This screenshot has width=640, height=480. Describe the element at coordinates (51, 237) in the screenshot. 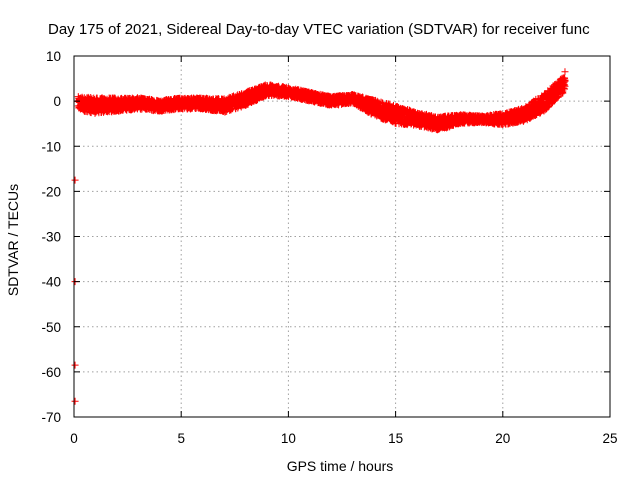

I see `y-tick-label: -30` at that location.